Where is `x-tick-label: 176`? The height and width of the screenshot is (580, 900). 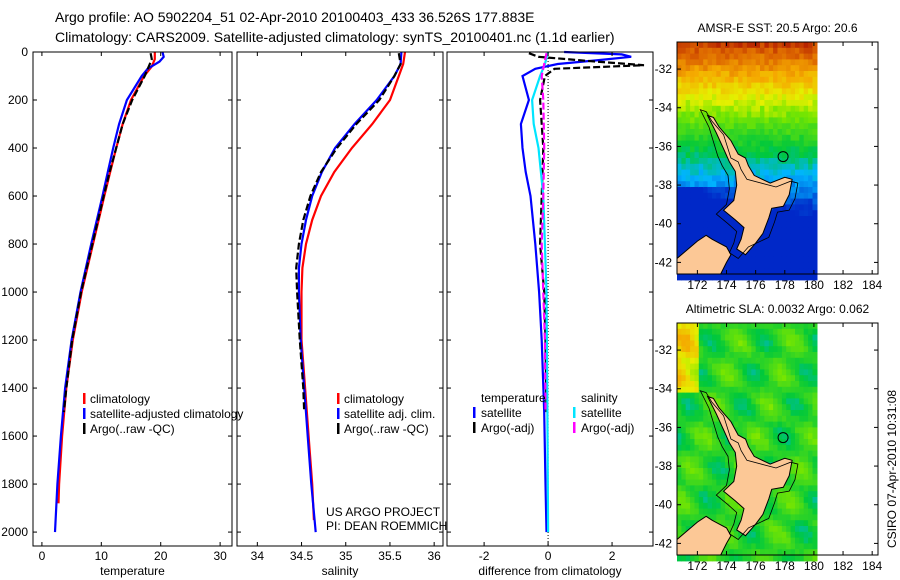 x-tick-label: 176 is located at coordinates (756, 285).